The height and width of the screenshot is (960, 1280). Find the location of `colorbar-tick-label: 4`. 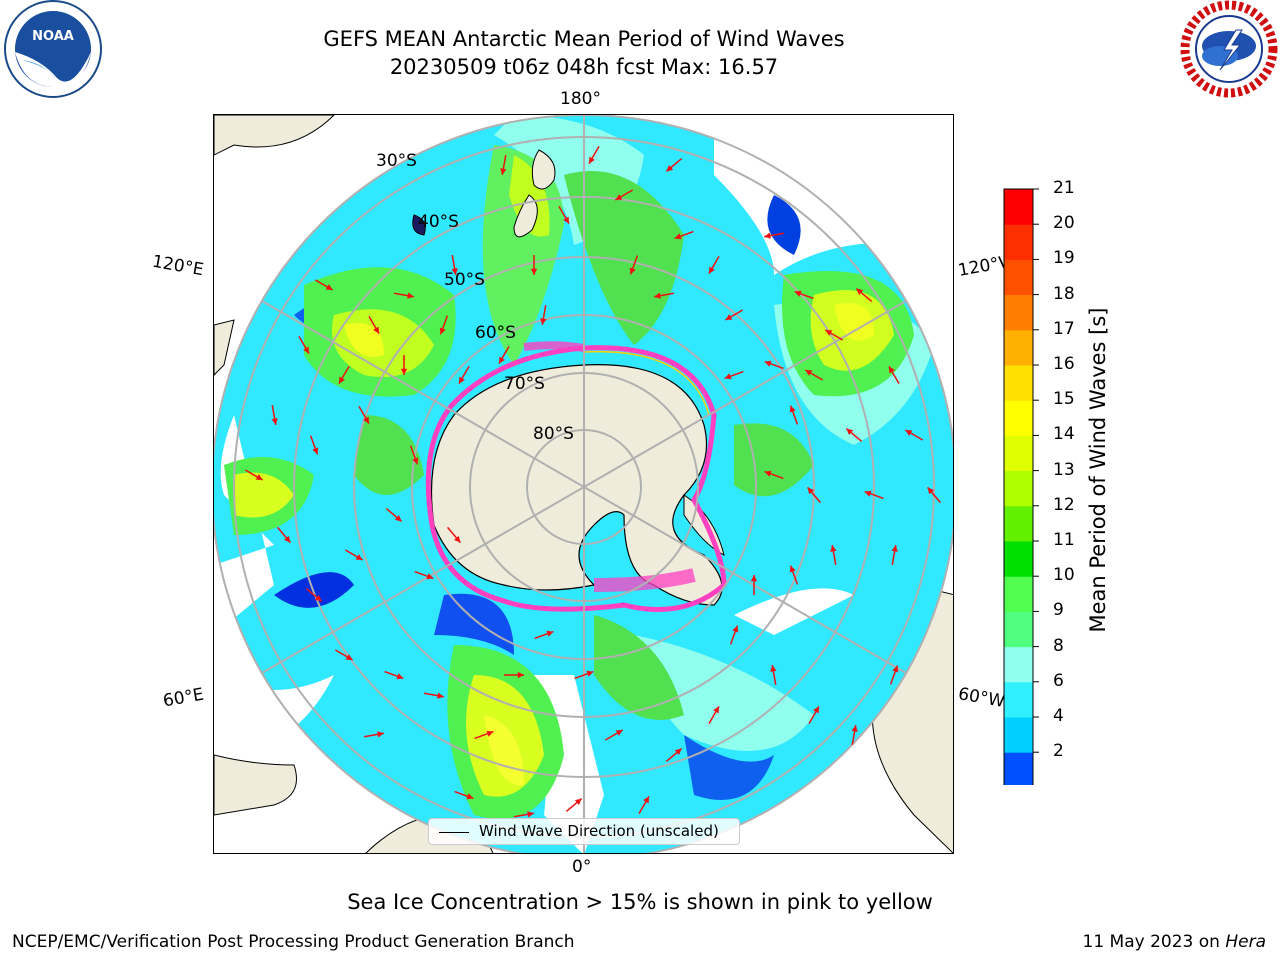

colorbar-tick-label: 4 is located at coordinates (1058, 716).